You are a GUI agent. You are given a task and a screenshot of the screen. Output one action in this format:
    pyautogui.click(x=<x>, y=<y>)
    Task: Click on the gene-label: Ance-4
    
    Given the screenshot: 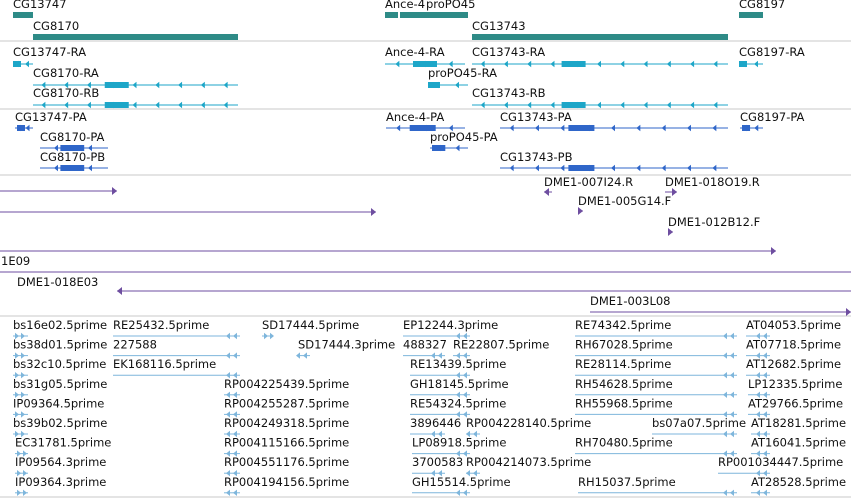 What is the action you would take?
    pyautogui.click(x=405, y=5)
    